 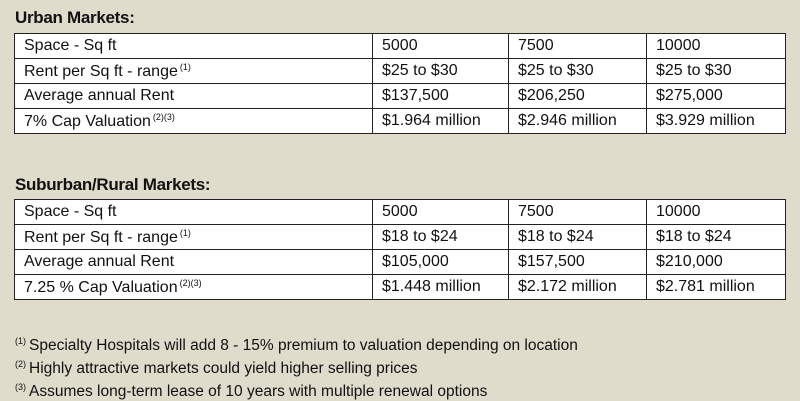 What do you see at coordinates (101, 287) in the screenshot?
I see `row-label: 7.25 % Cap Valuation` at bounding box center [101, 287].